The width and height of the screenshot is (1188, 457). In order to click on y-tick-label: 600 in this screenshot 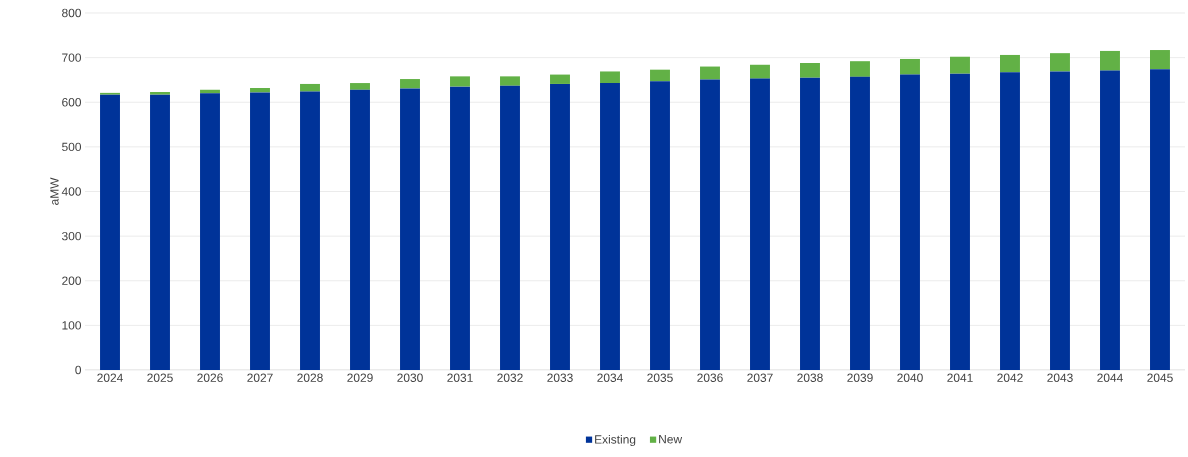, I will do `click(72, 102)`.